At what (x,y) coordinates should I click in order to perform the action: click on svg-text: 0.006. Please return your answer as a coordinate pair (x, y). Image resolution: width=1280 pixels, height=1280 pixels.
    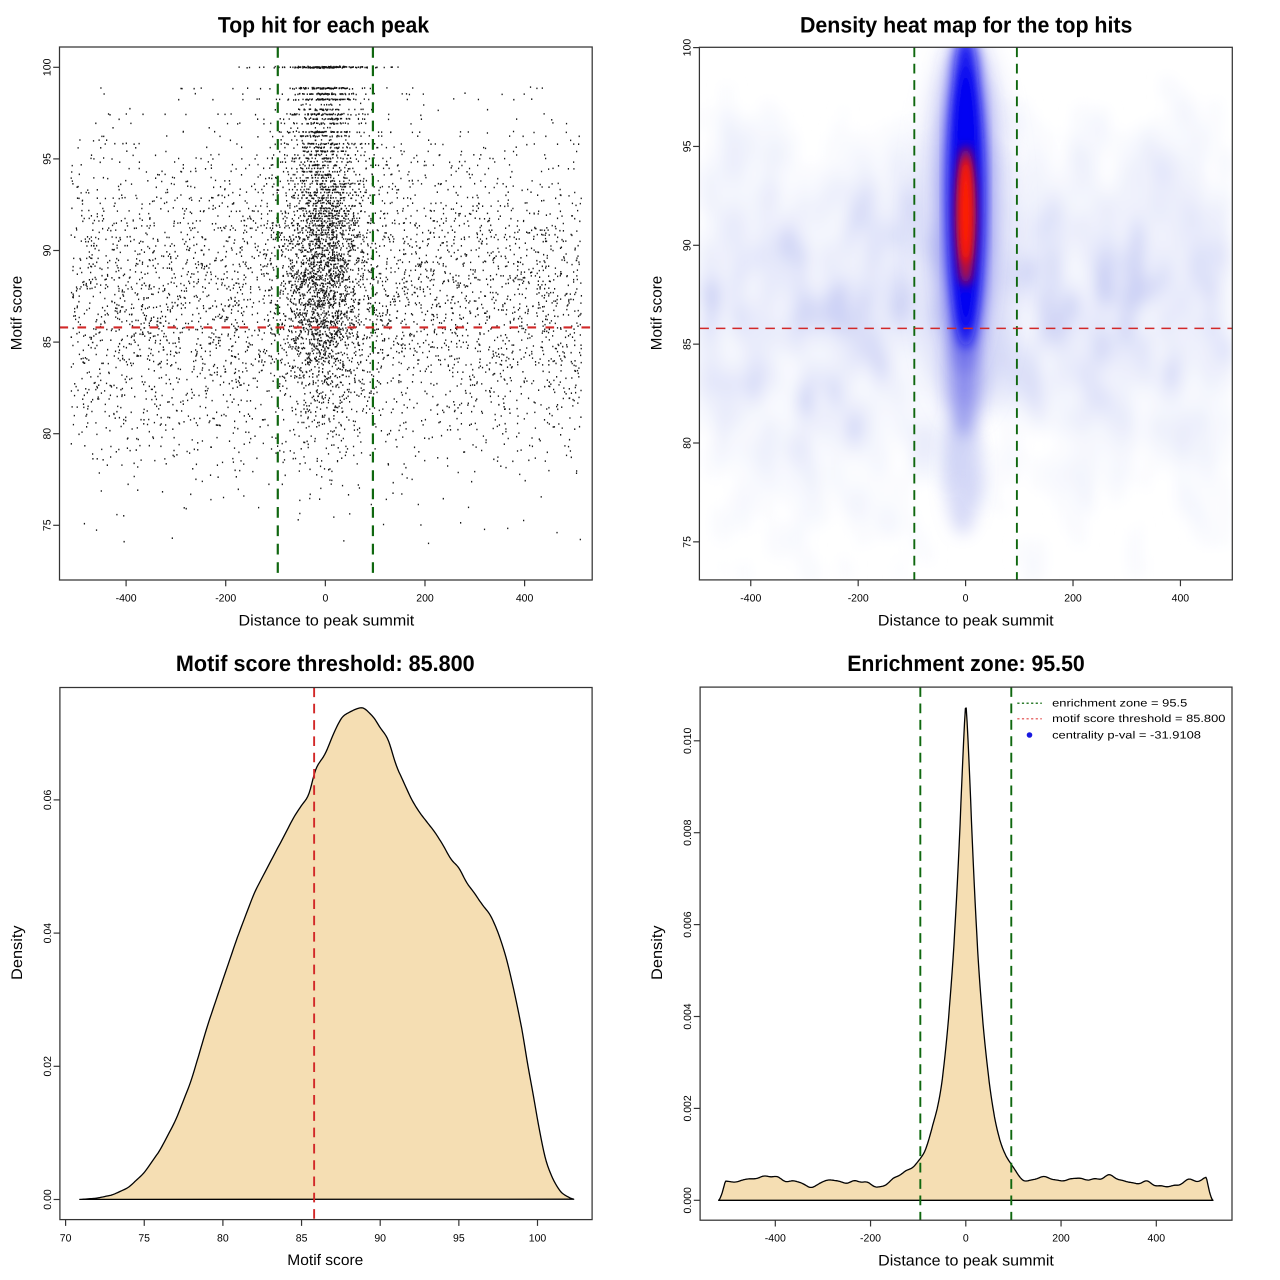
    Looking at the image, I should click on (688, 924).